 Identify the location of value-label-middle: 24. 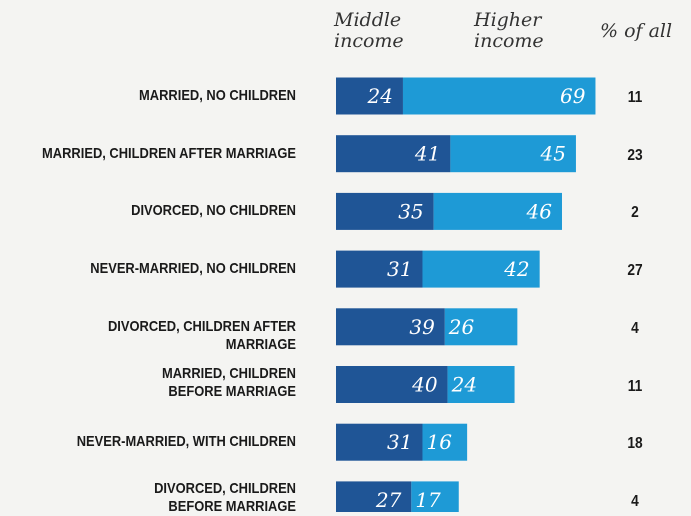
(380, 96).